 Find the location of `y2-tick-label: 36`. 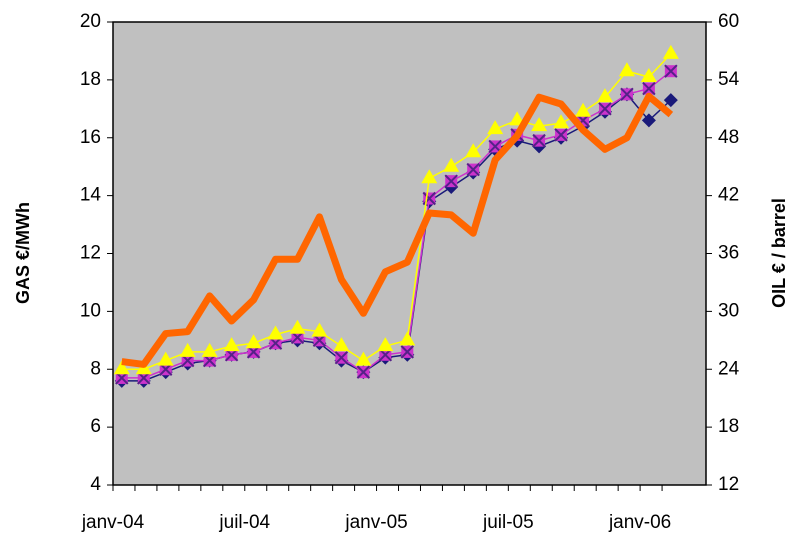

y2-tick-label: 36 is located at coordinates (728, 253).